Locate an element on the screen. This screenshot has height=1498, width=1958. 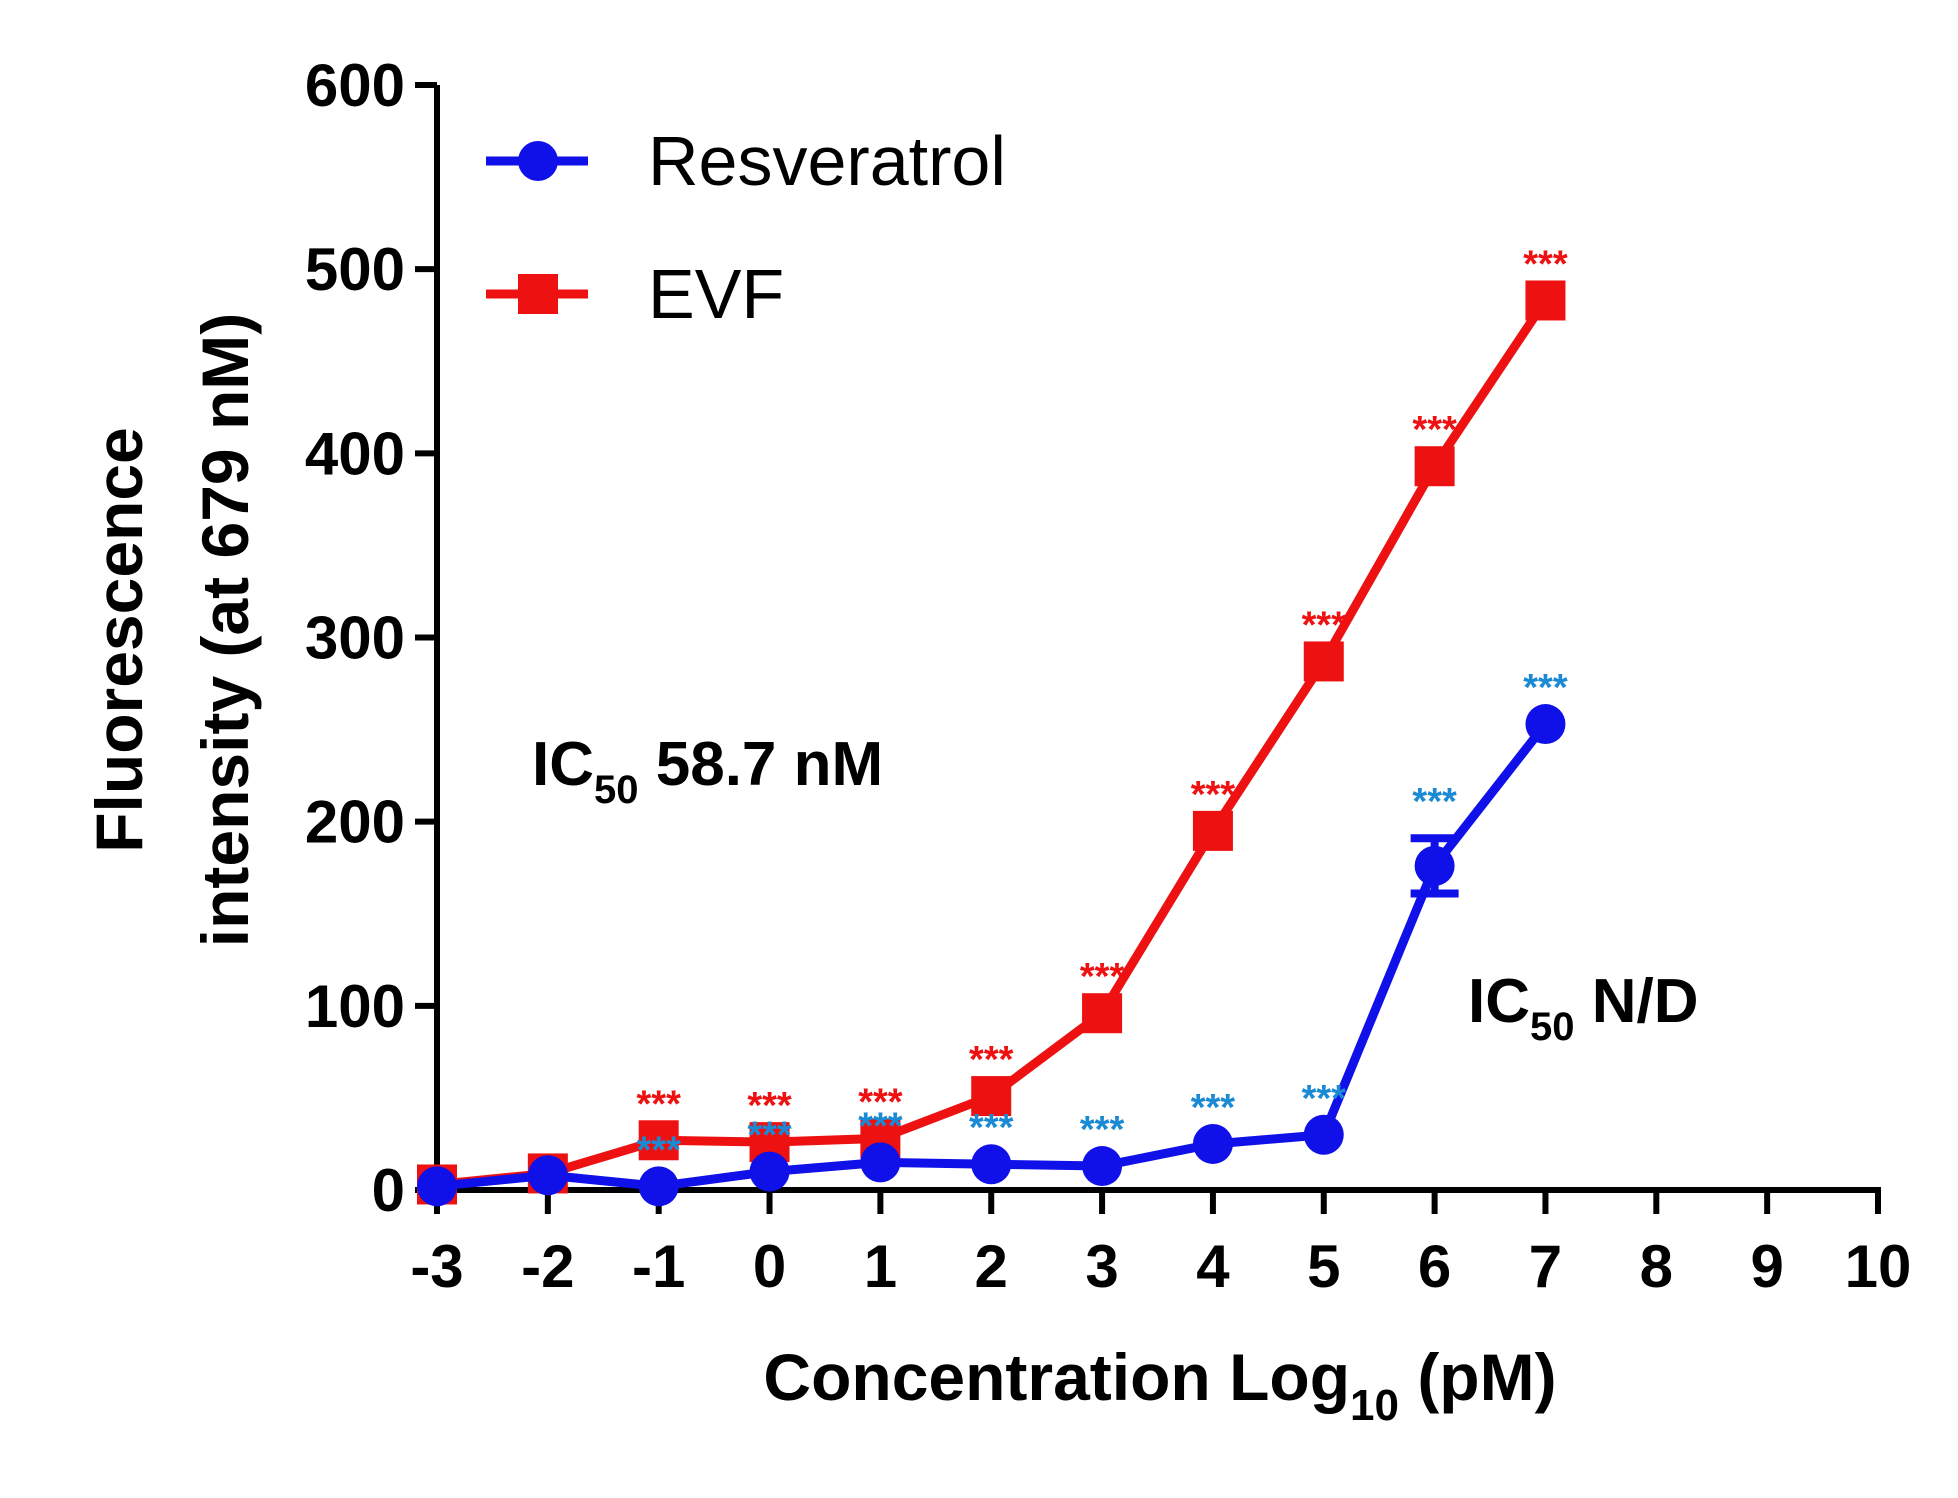
annotation-ic50-resveratrol: IC50 N/D is located at coordinates (1583, 1008).